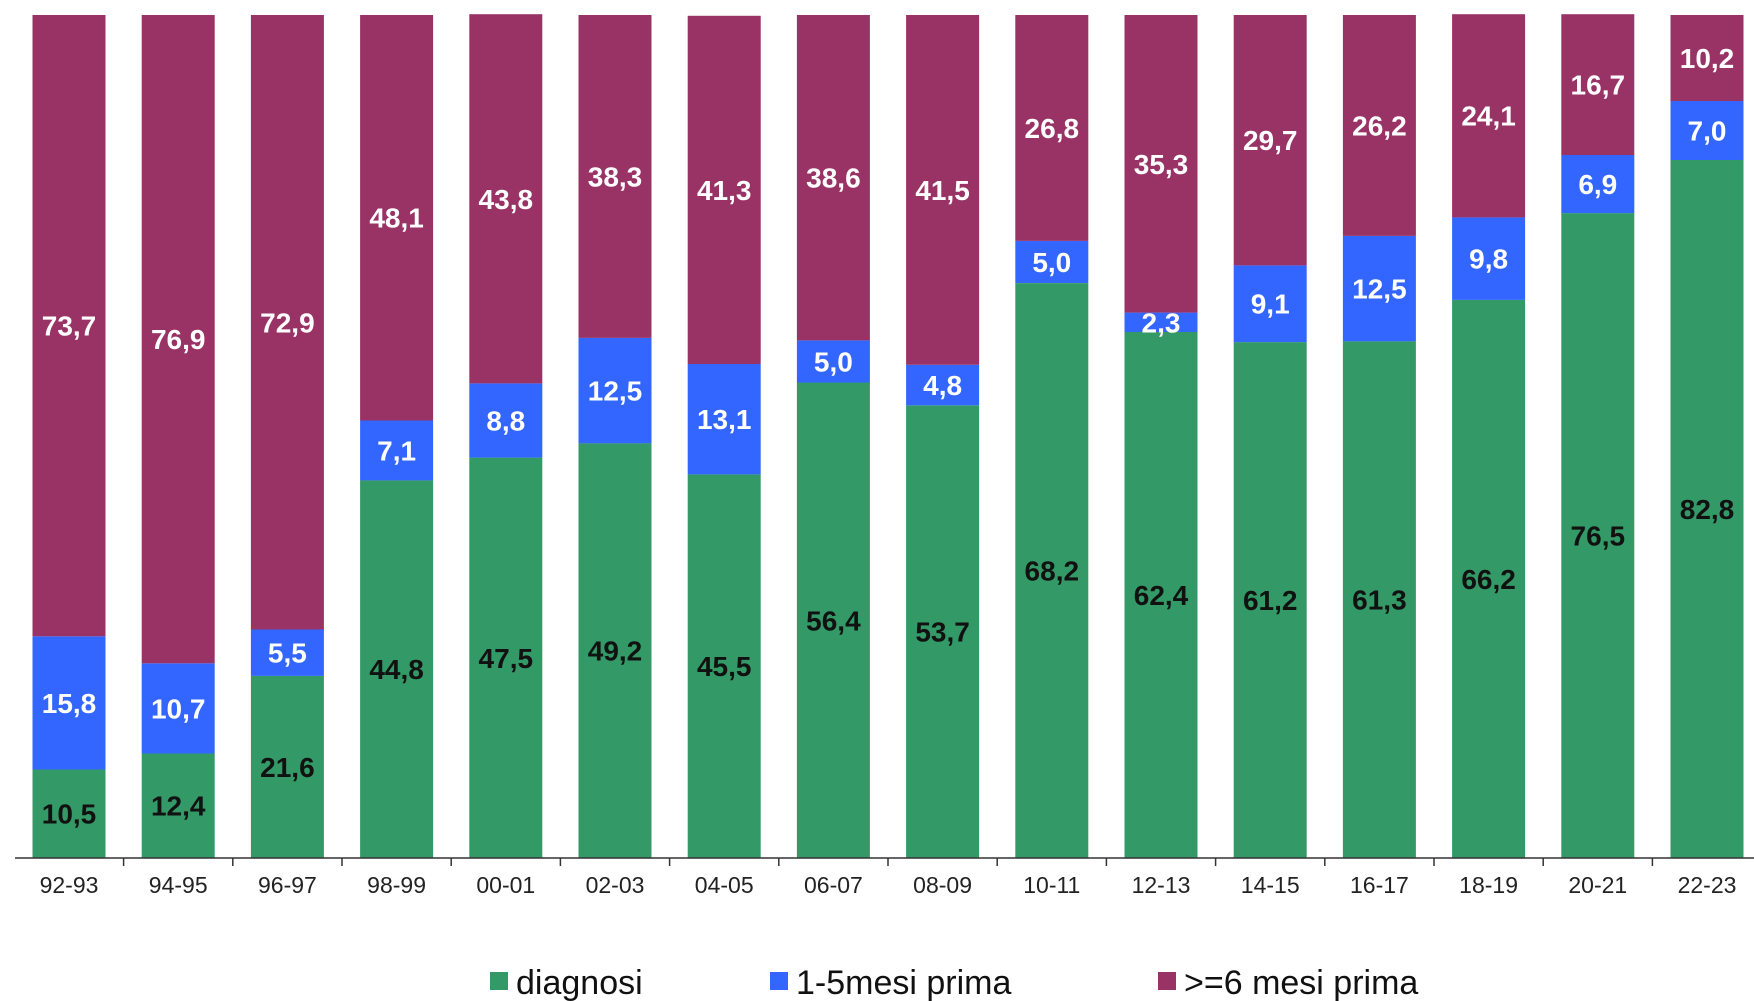  I want to click on bar-segment--6-mesi-prima-10-11, so click(1052, 128).